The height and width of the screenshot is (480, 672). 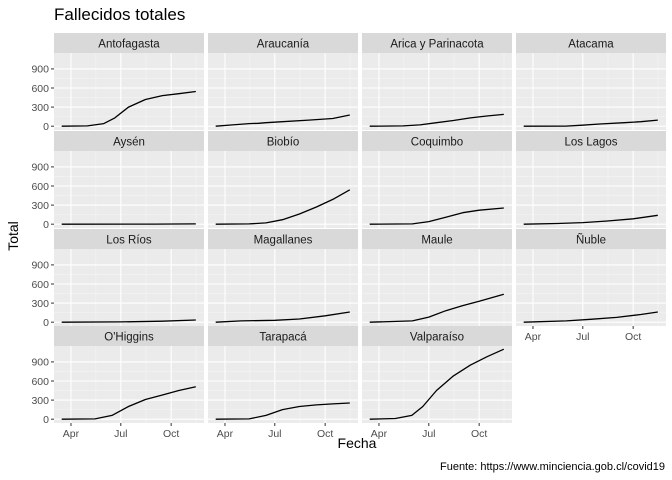 I want to click on panel-los-rios: Los Ríos 0 300 600 900, so click(x=117, y=279).